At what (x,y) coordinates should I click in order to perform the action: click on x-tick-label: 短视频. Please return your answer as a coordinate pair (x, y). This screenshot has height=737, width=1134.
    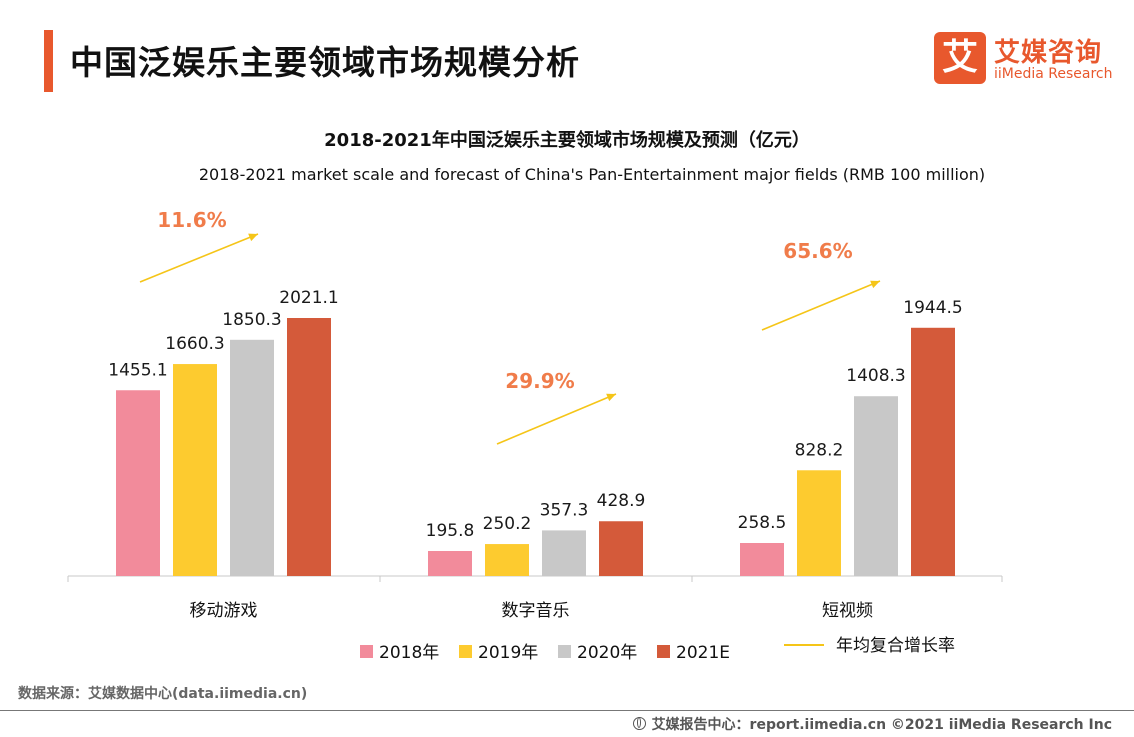
    Looking at the image, I should click on (847, 611).